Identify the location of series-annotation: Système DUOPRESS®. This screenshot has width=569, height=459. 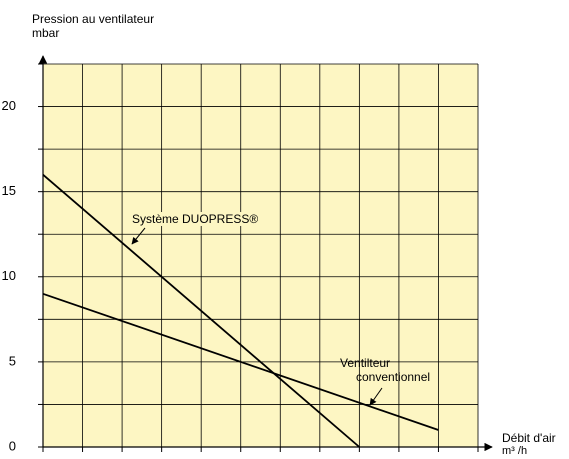
(195, 219).